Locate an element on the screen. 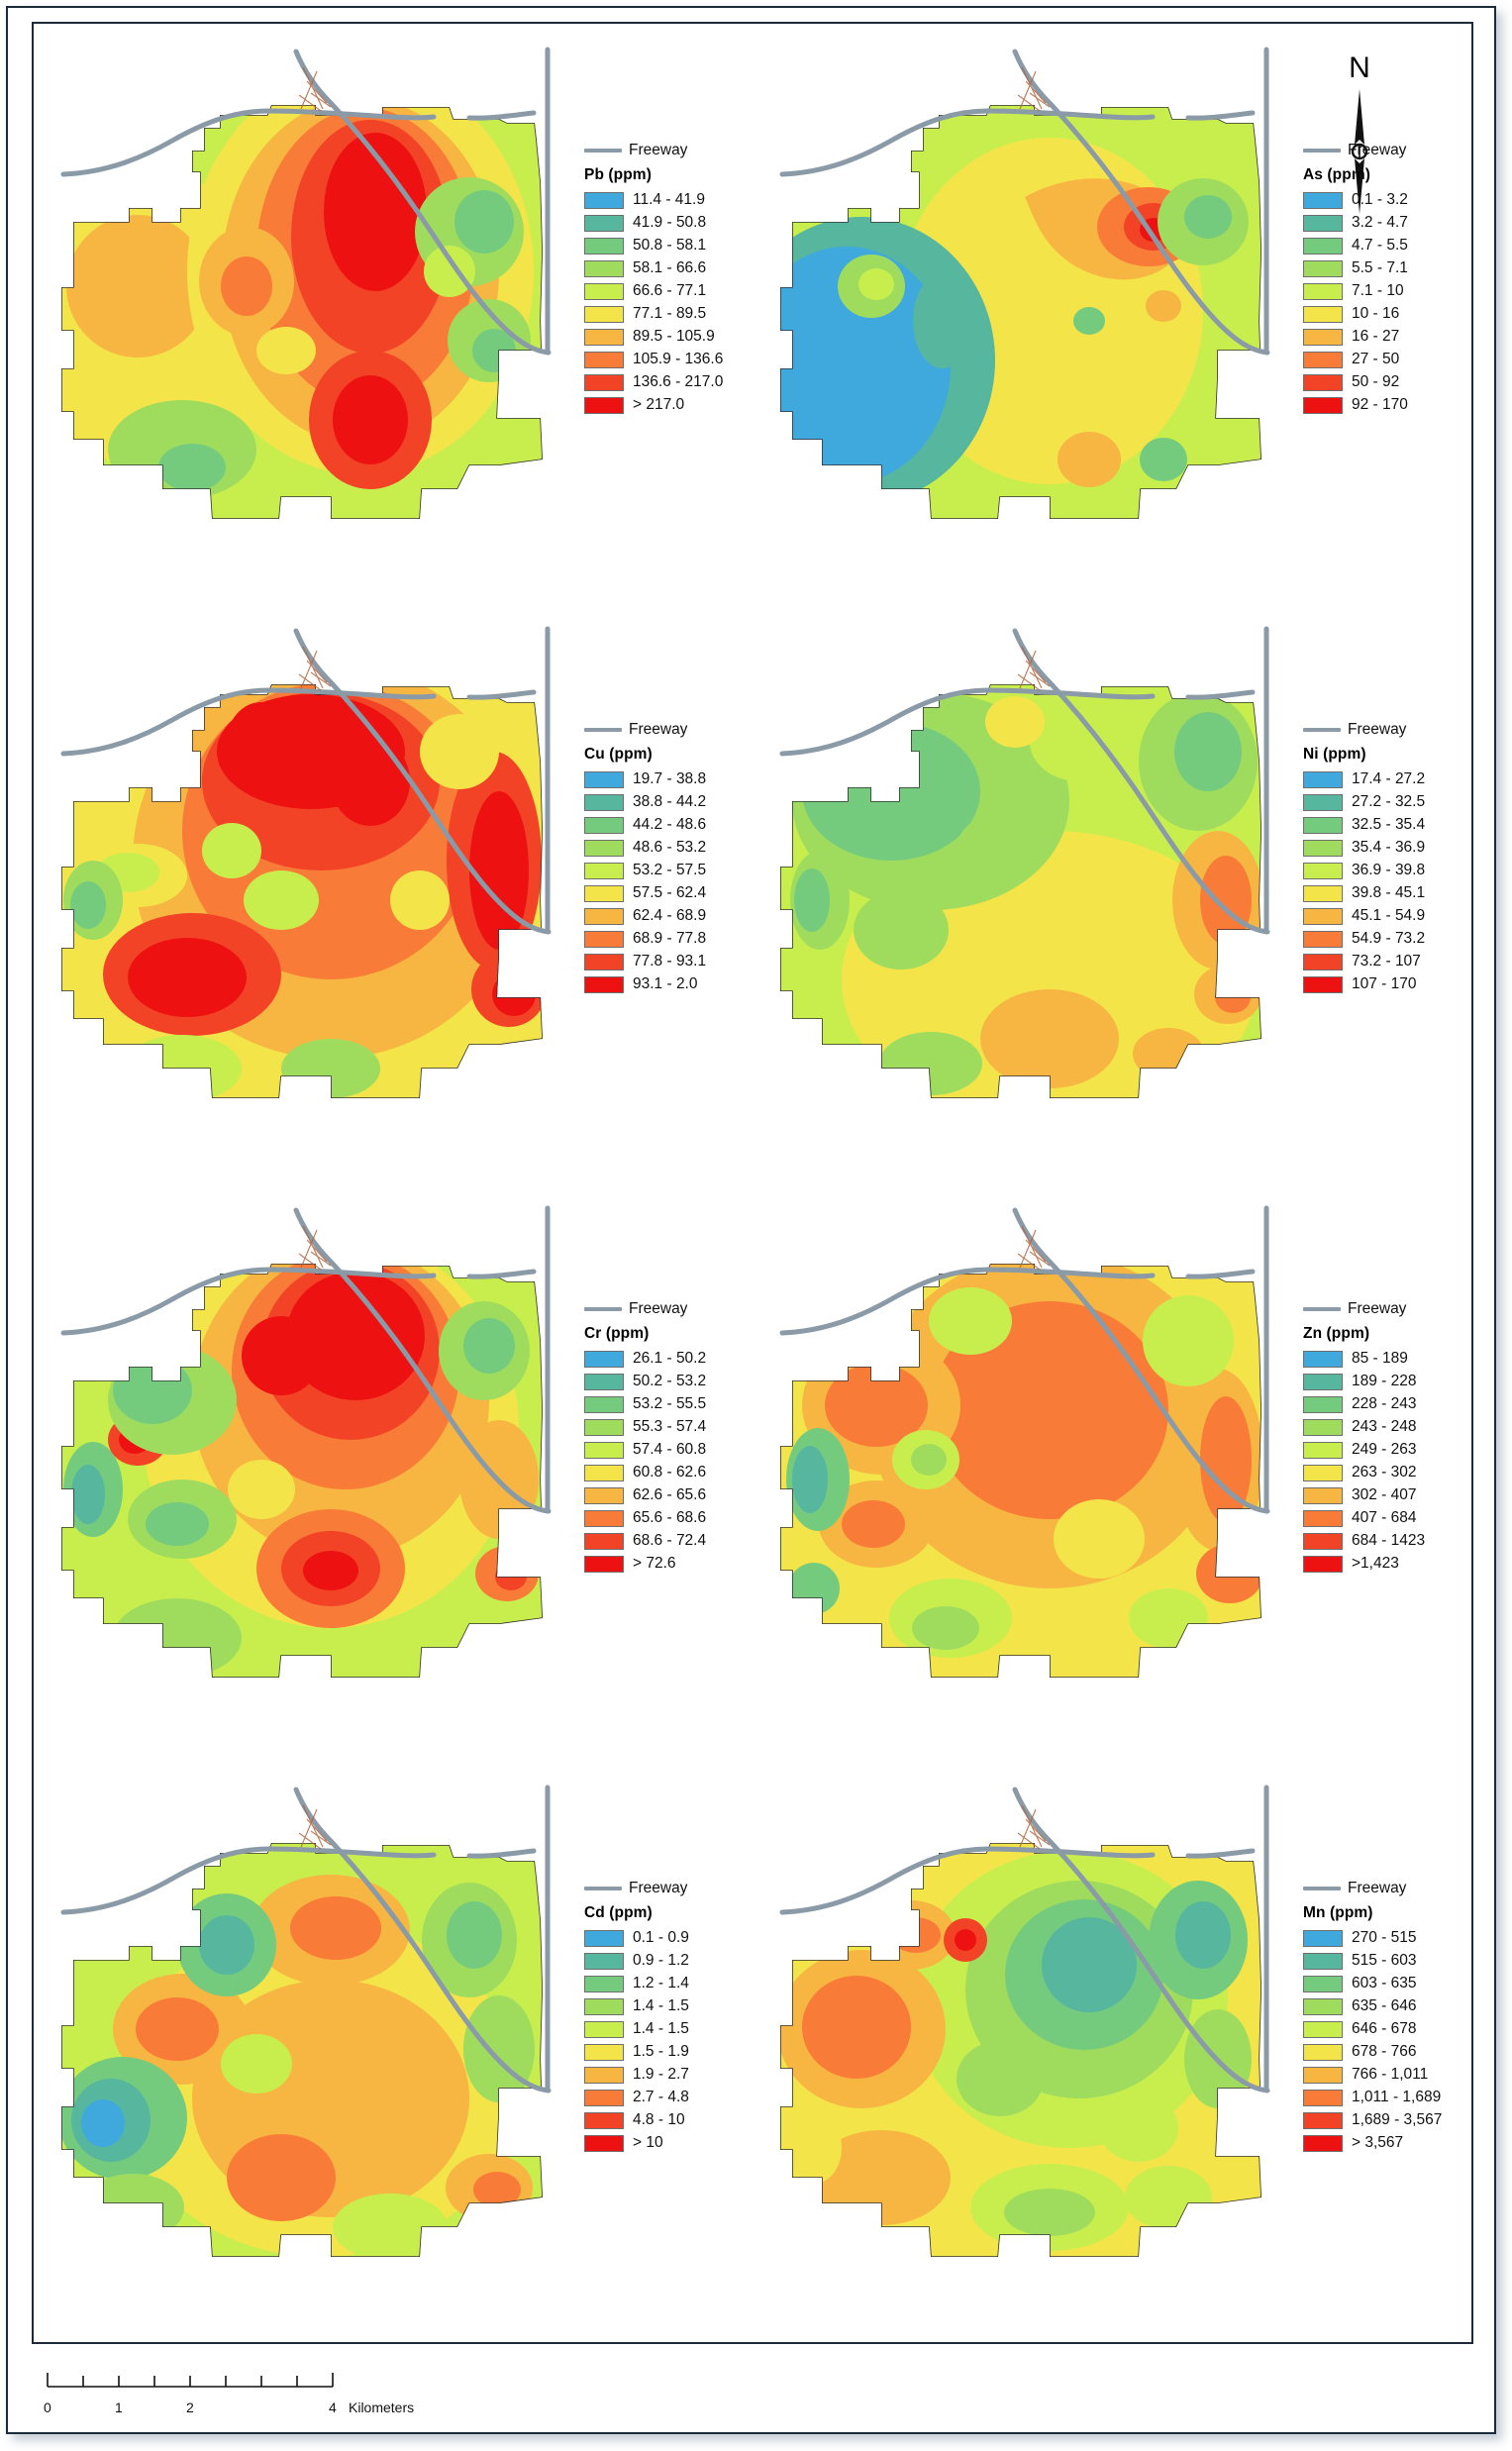  legend-row: 2.7 - 4.8 is located at coordinates (668, 2098).